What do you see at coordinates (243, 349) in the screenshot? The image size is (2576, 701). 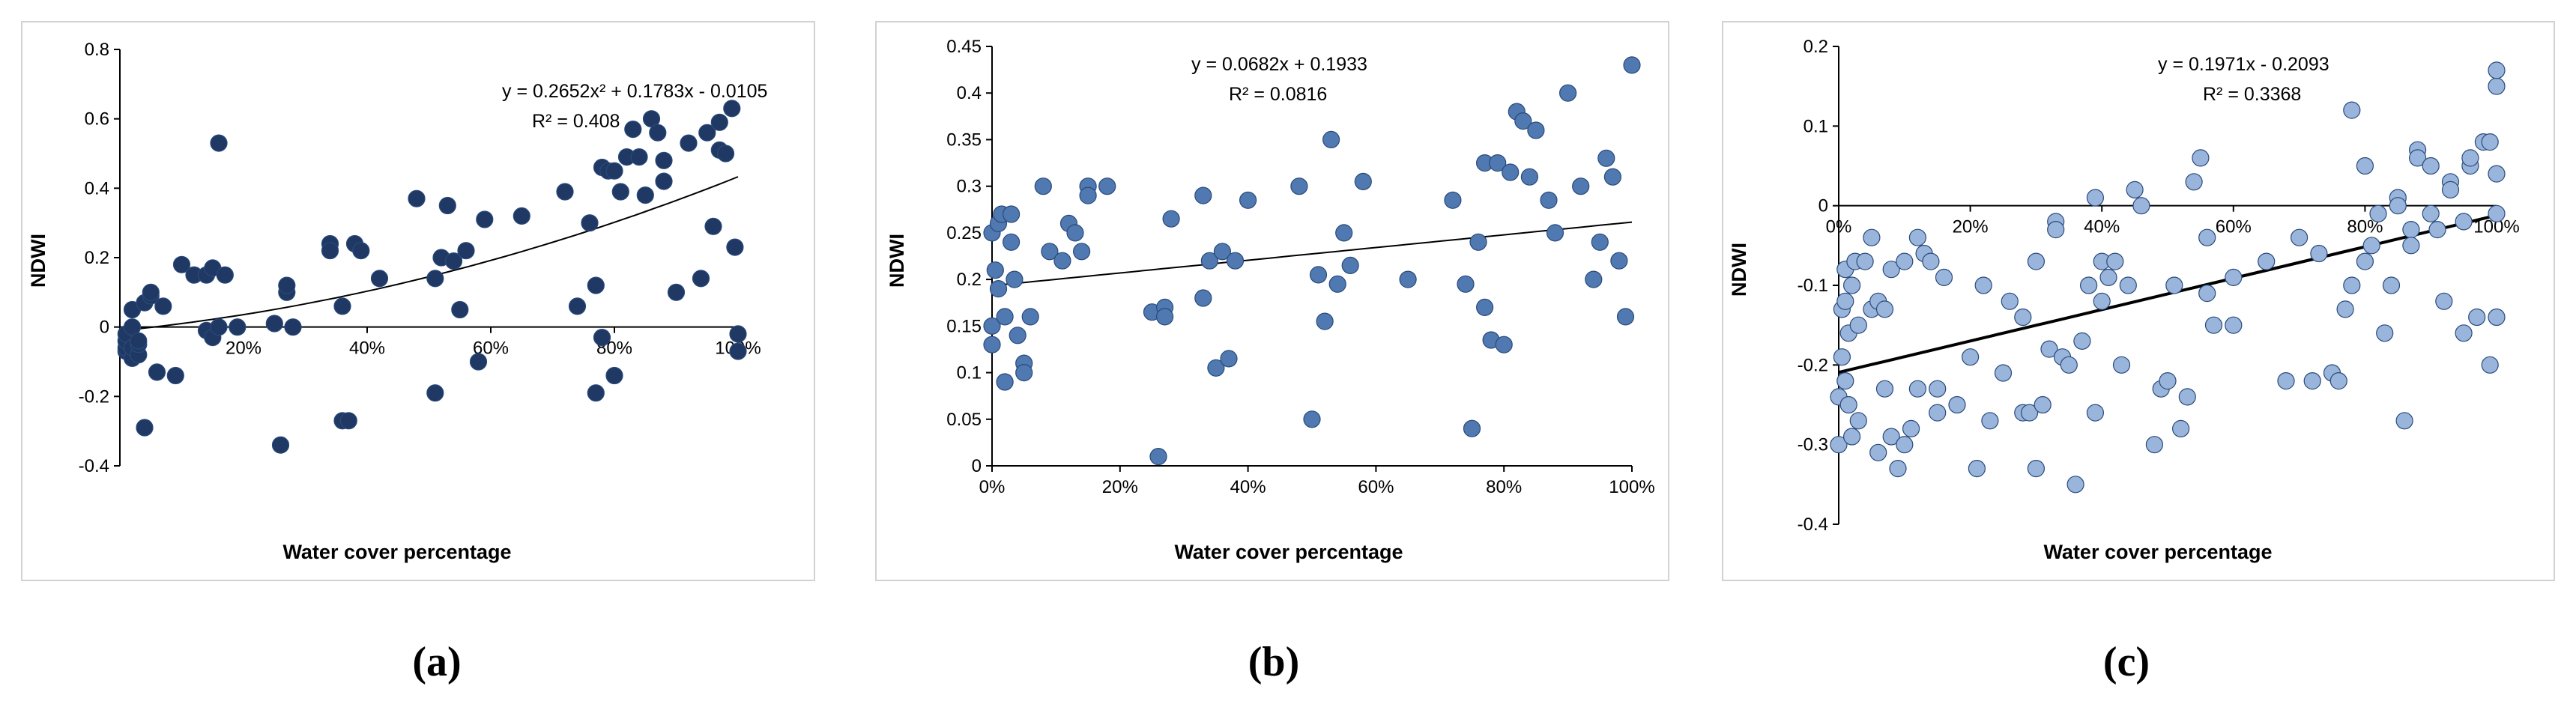 I see `x-tick-label-a: 20%` at bounding box center [243, 349].